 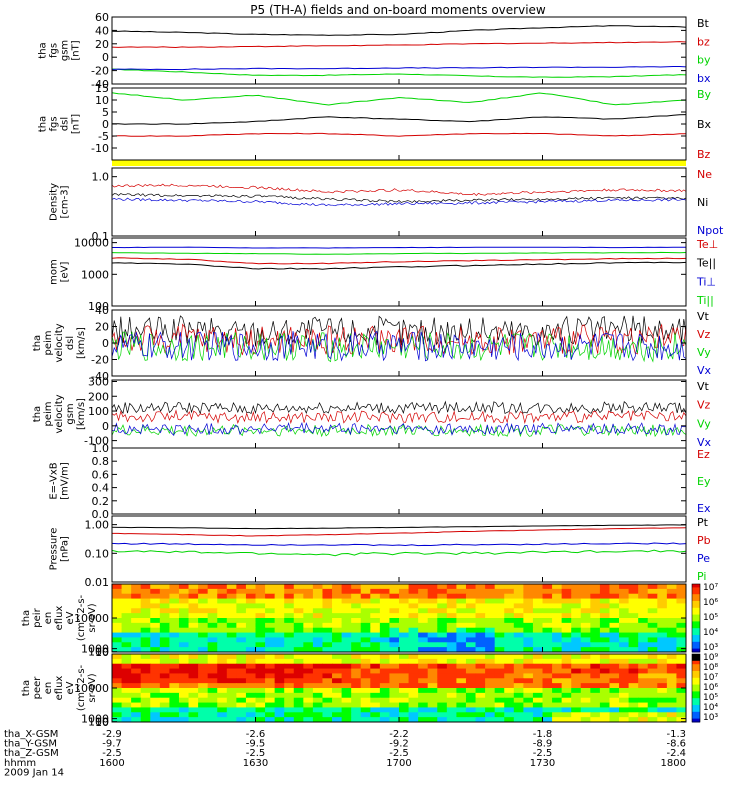 I want to click on colorbar-frame, so click(x=696, y=618).